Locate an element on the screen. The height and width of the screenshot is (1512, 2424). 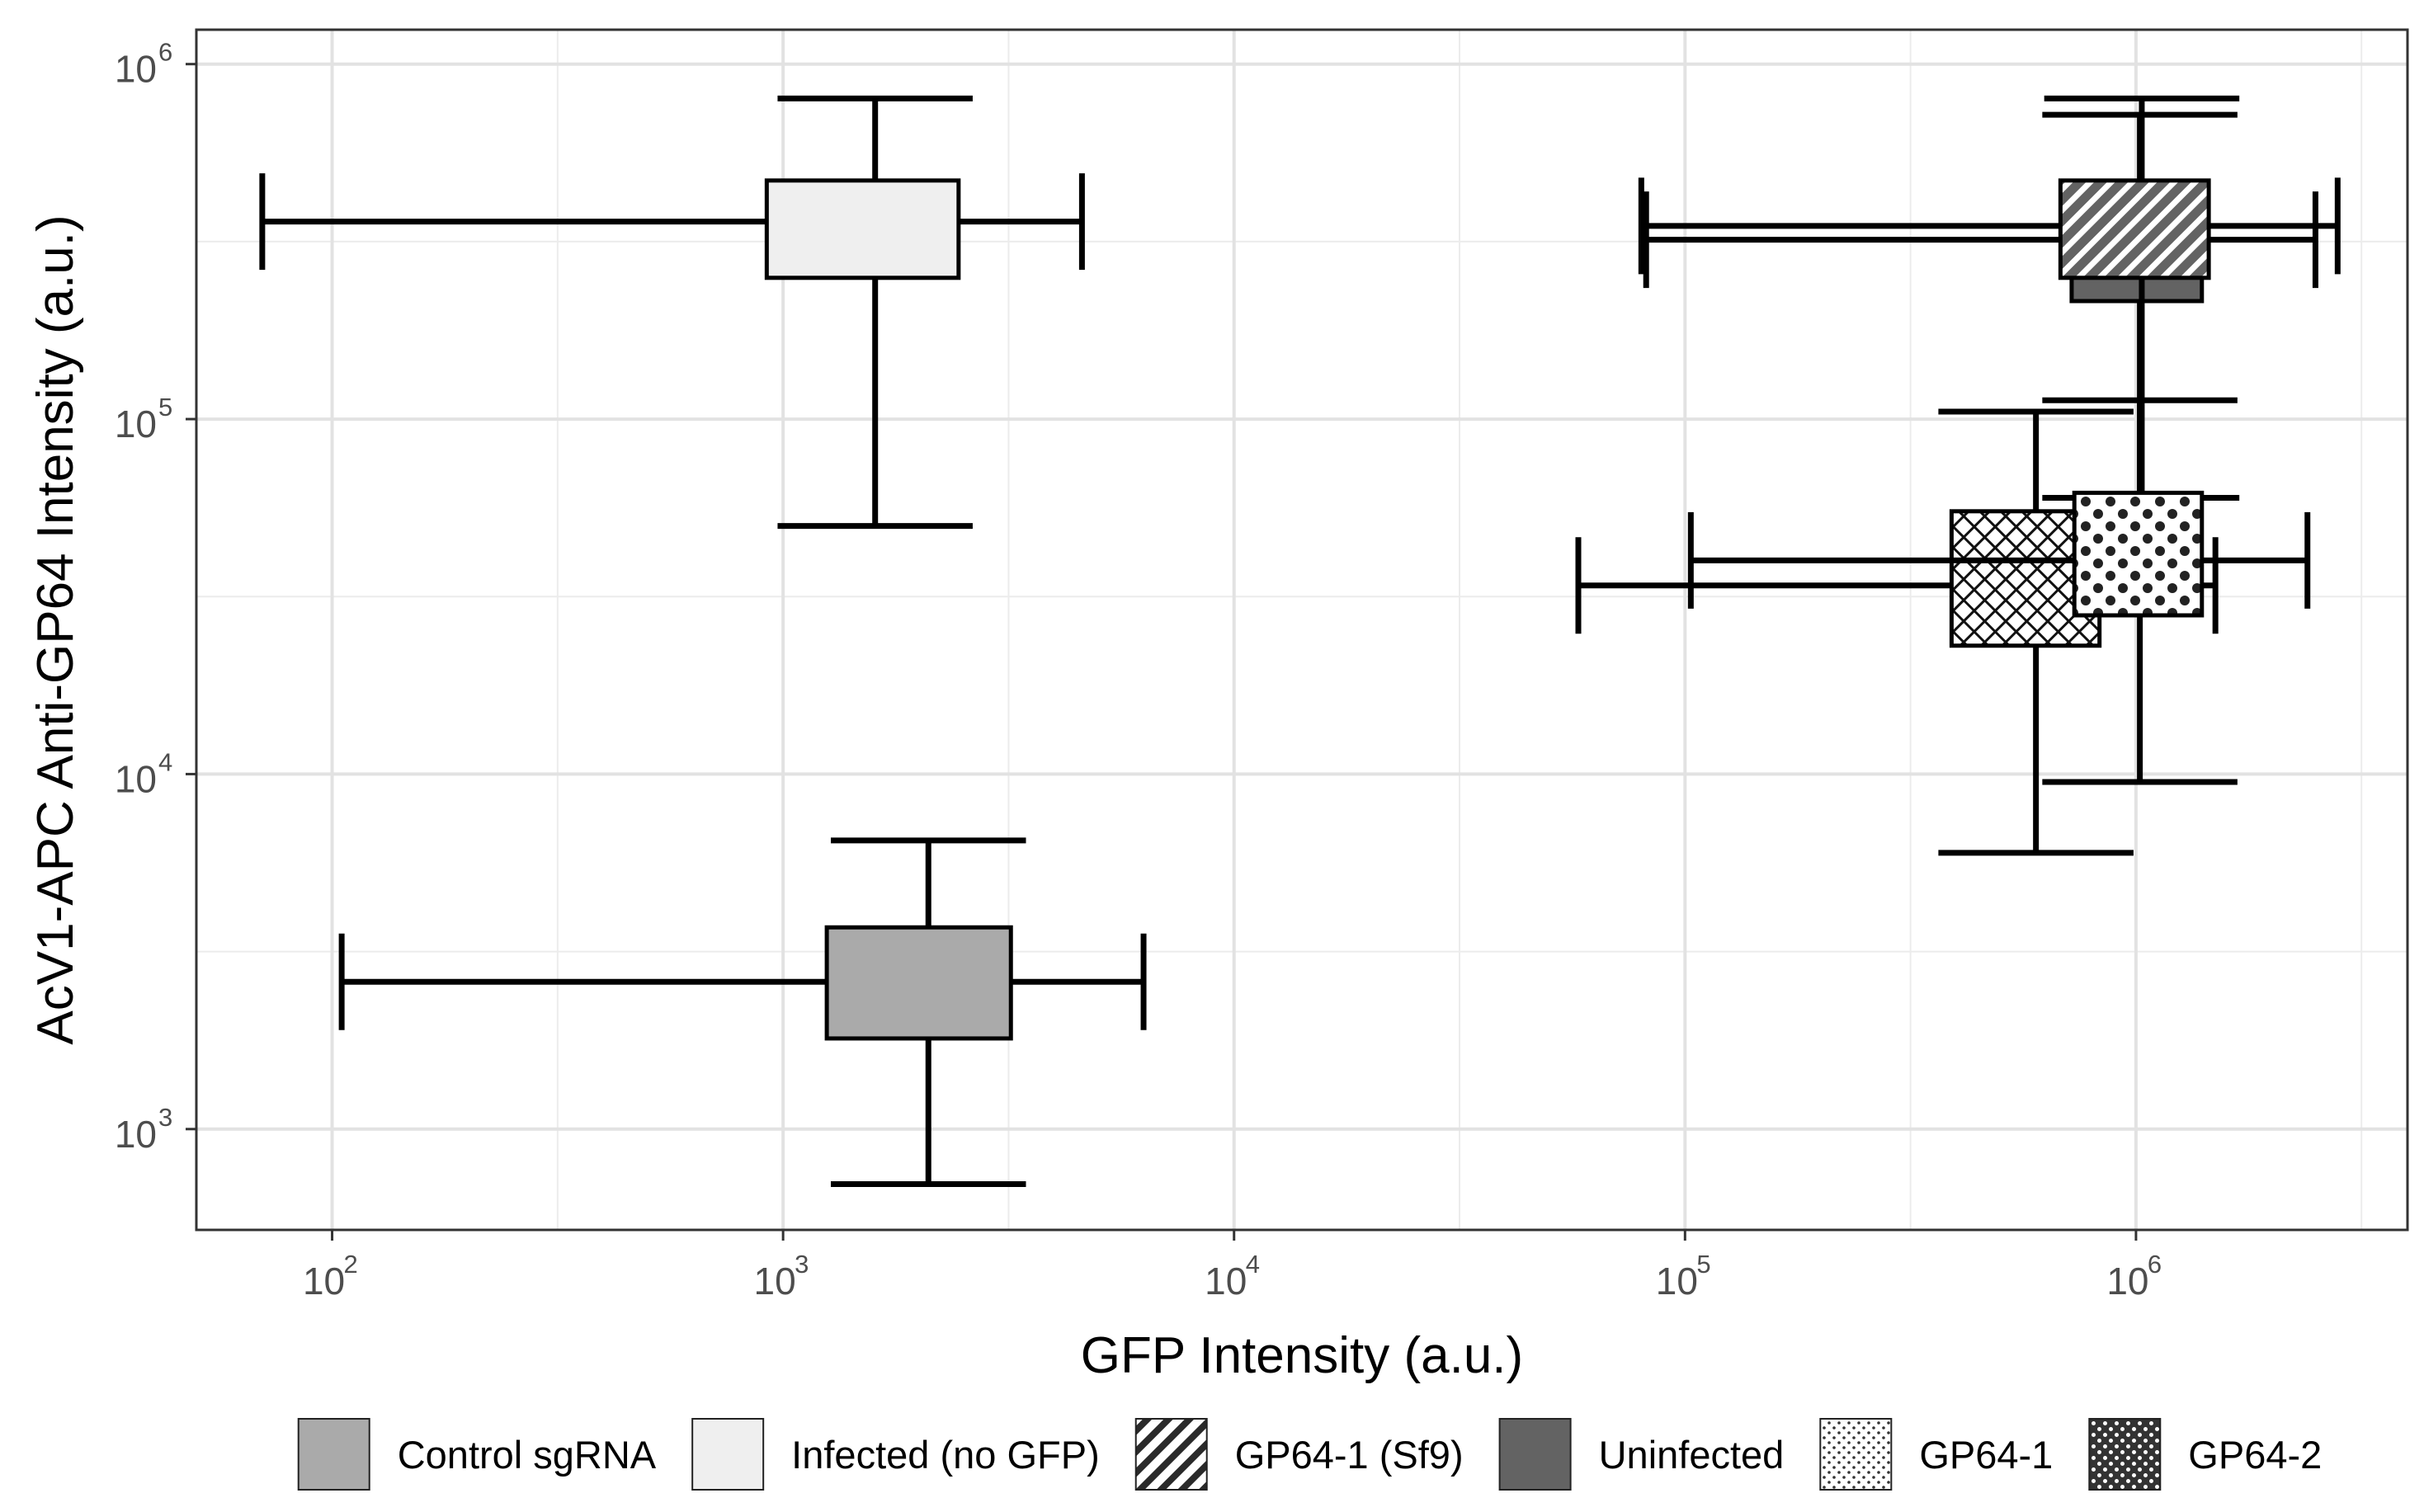
x-tick-exponent: 6 is located at coordinates (2155, 1264).